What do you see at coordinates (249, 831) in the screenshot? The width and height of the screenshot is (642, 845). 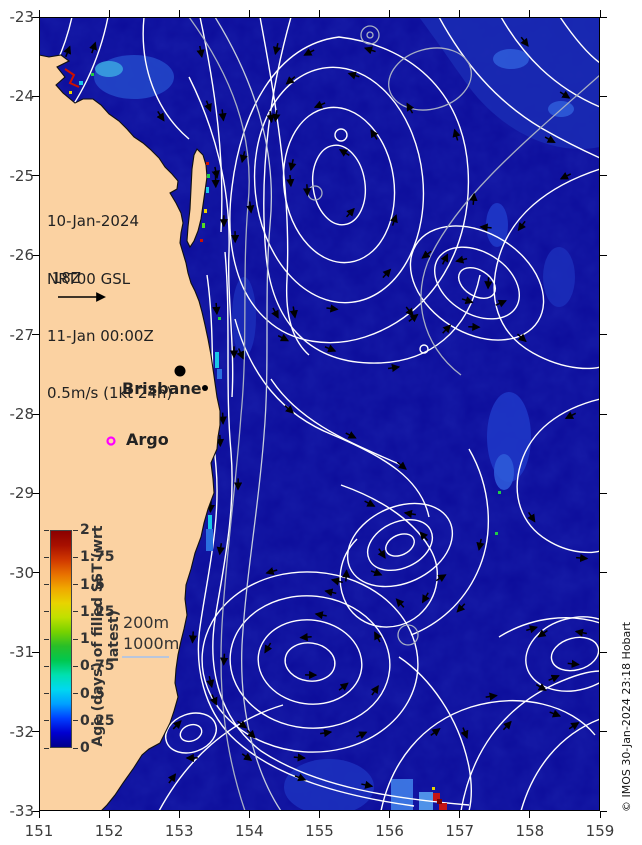 I see `x-tick-label: 154` at bounding box center [249, 831].